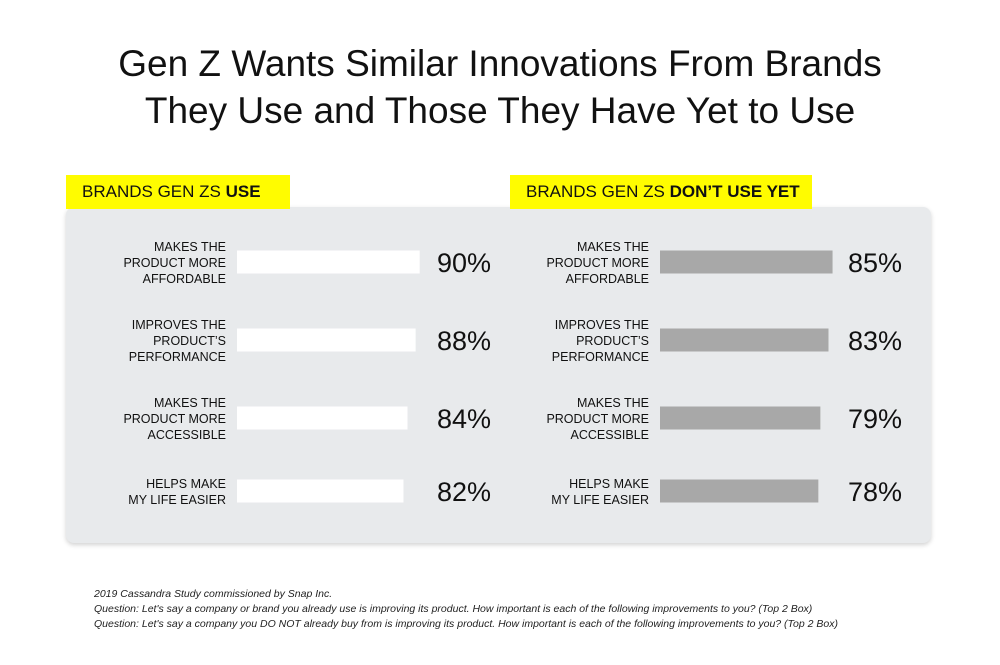  What do you see at coordinates (464, 419) in the screenshot?
I see `data-label: 84%` at bounding box center [464, 419].